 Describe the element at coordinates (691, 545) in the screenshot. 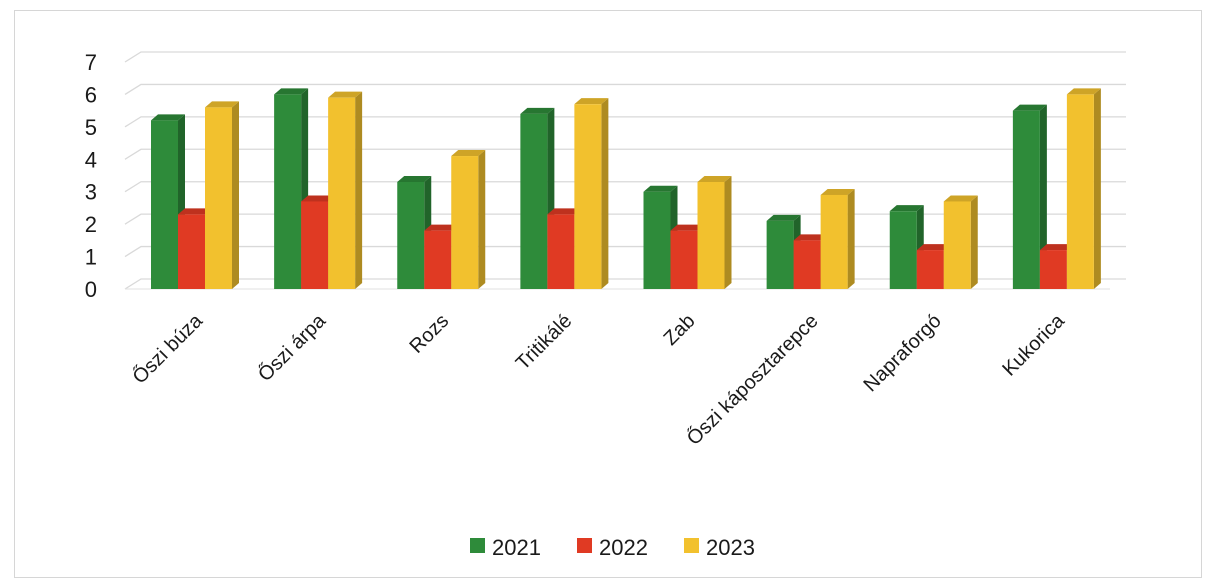

I see `legend-swatch-2023` at that location.